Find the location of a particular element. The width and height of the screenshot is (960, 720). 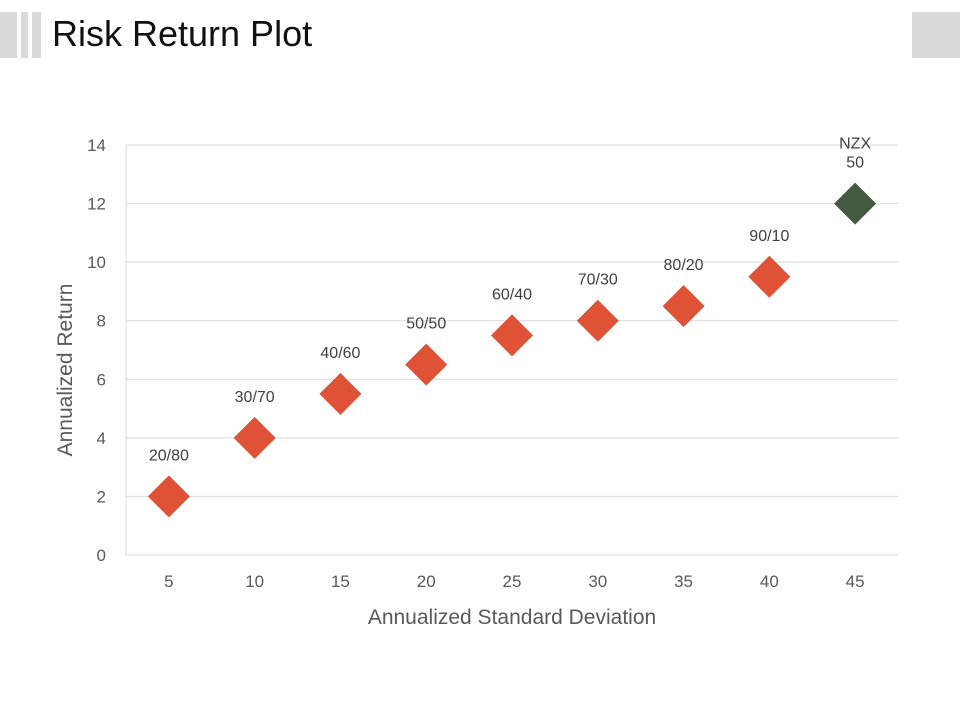

y-axis-title: Annualized Return is located at coordinates (65, 370).